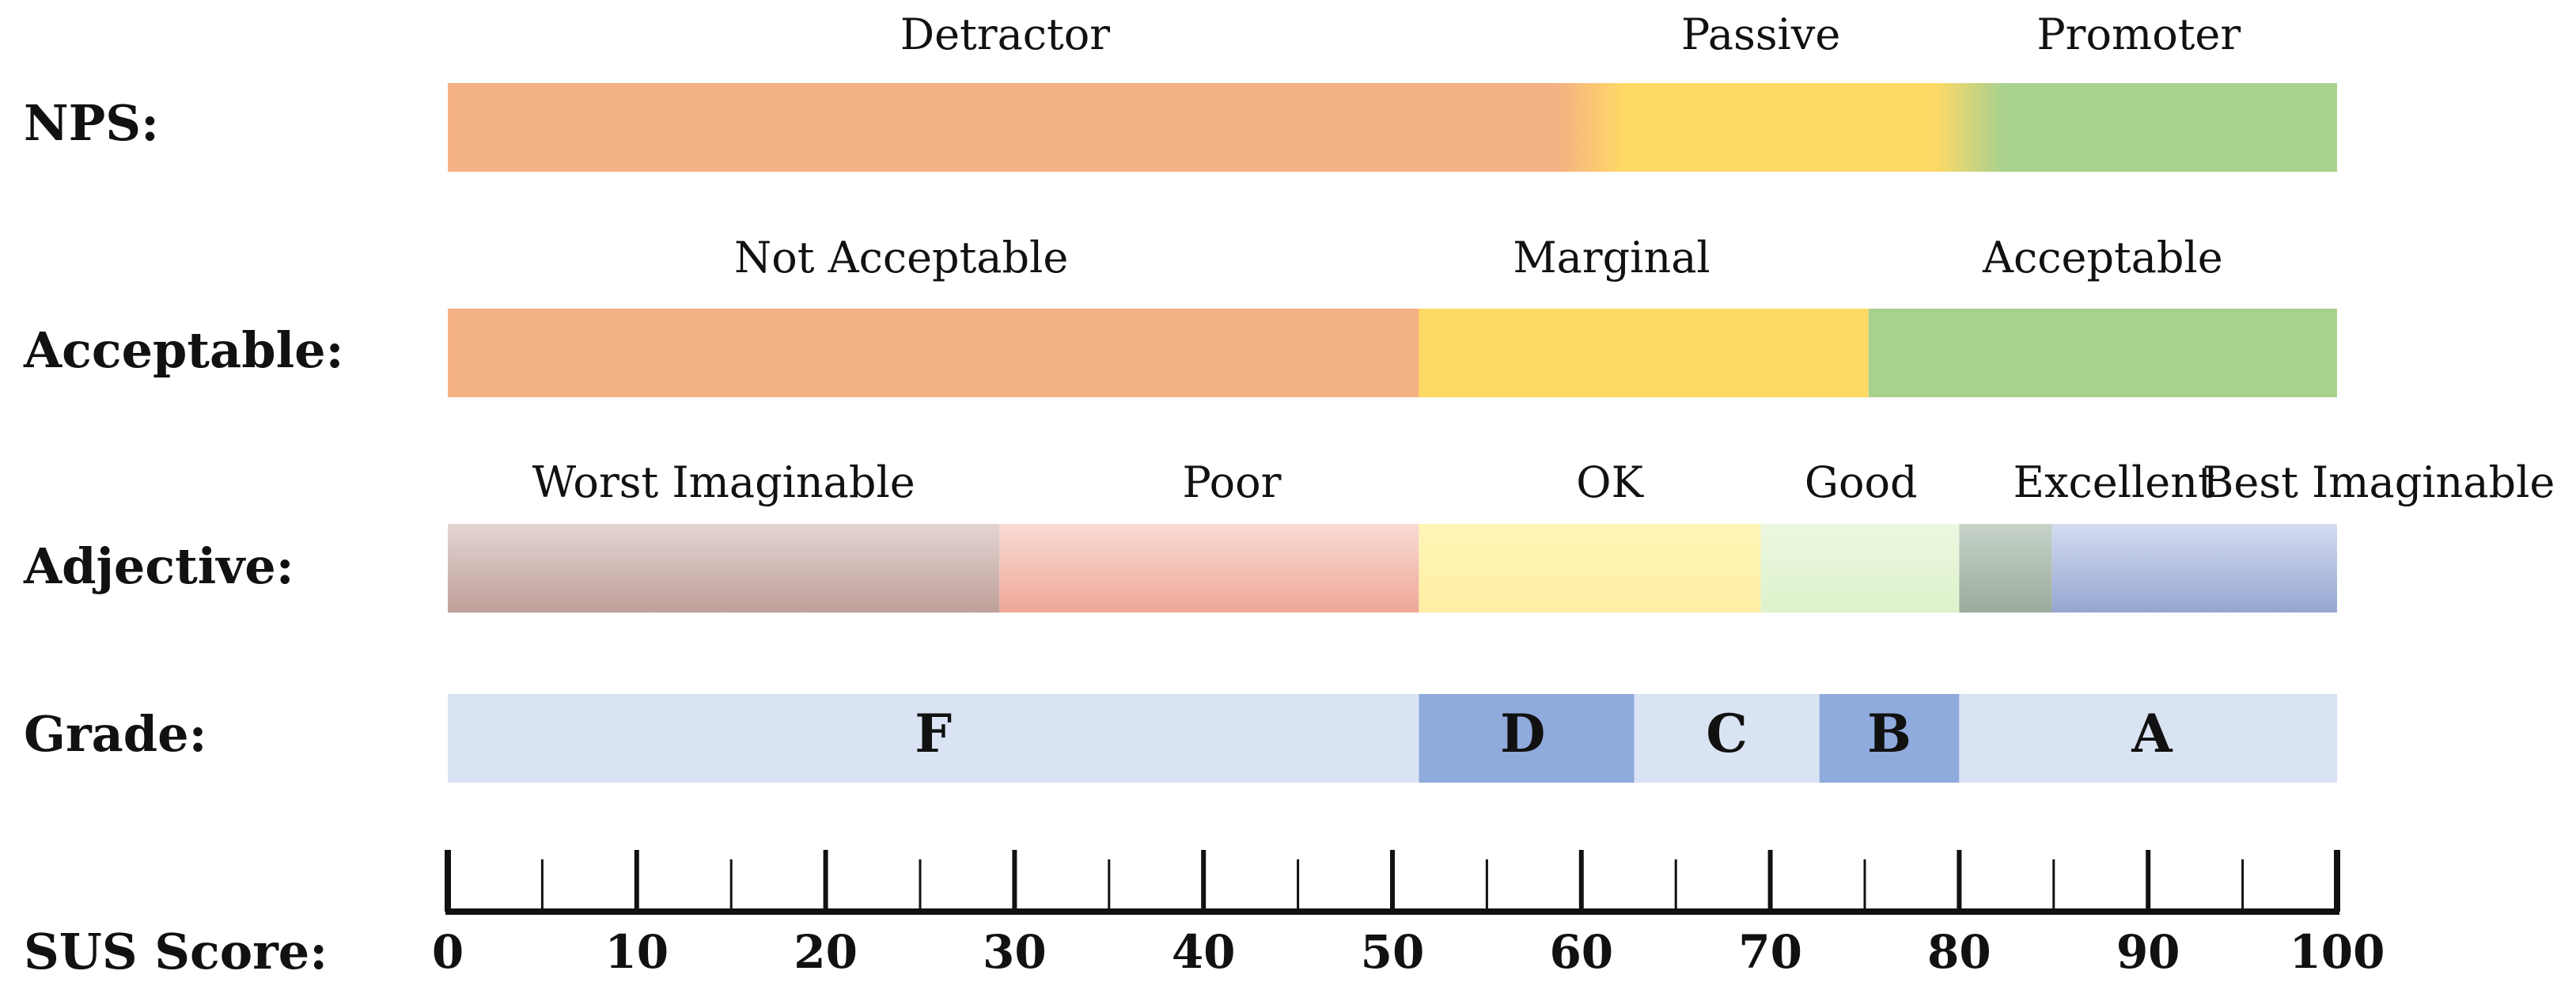 The height and width of the screenshot is (1005, 2576). I want to click on segment-label-grade-c: C, so click(1727, 734).